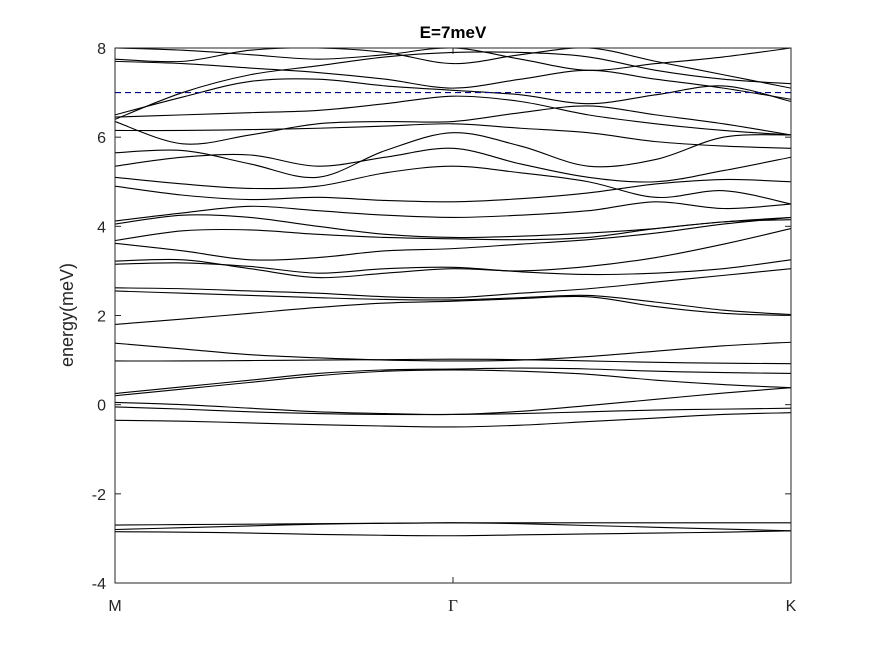 The height and width of the screenshot is (656, 875). What do you see at coordinates (791, 606) in the screenshot?
I see `x-tick-label: K` at bounding box center [791, 606].